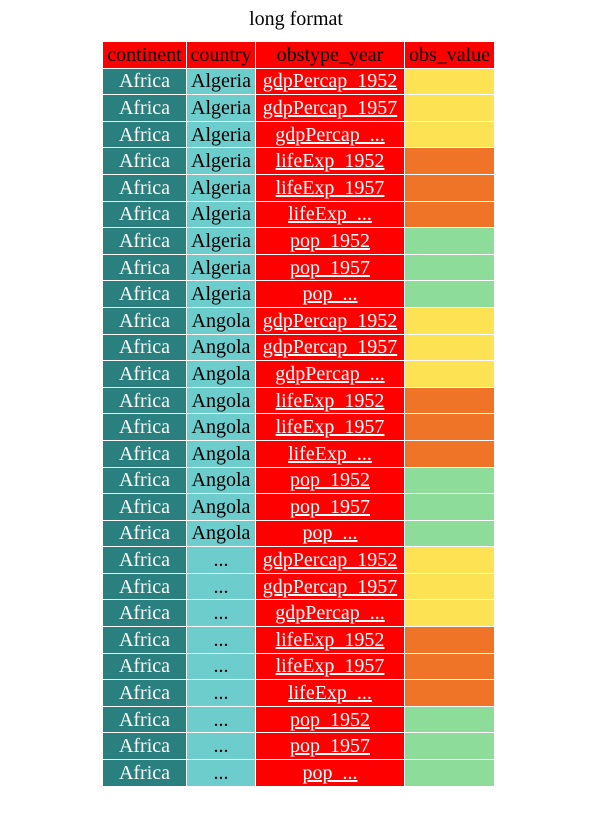 The height and width of the screenshot is (819, 592). What do you see at coordinates (144, 55) in the screenshot?
I see `header-continent: continent` at bounding box center [144, 55].